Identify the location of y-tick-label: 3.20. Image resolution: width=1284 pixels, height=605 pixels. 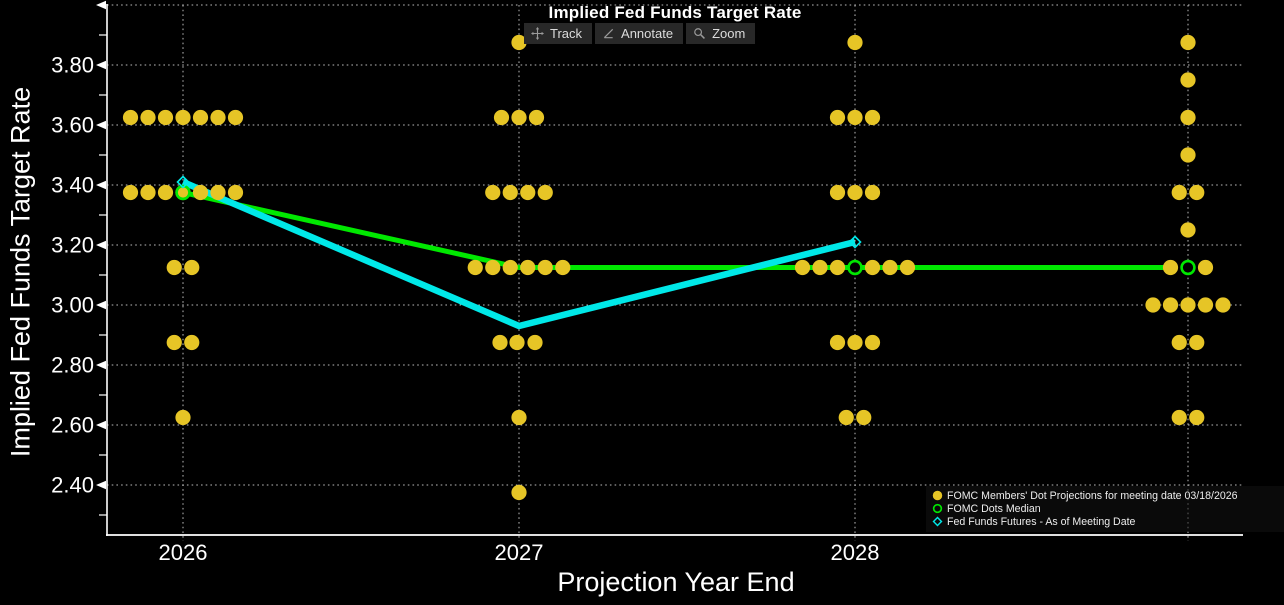
(72, 245).